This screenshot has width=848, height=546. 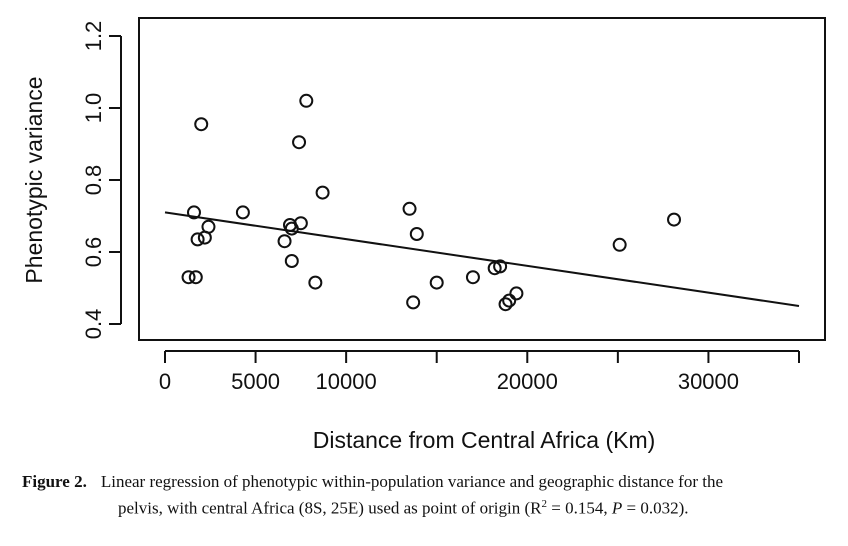 I want to click on x-axis-title: Distance from Central Africa (Km), so click(x=484, y=440).